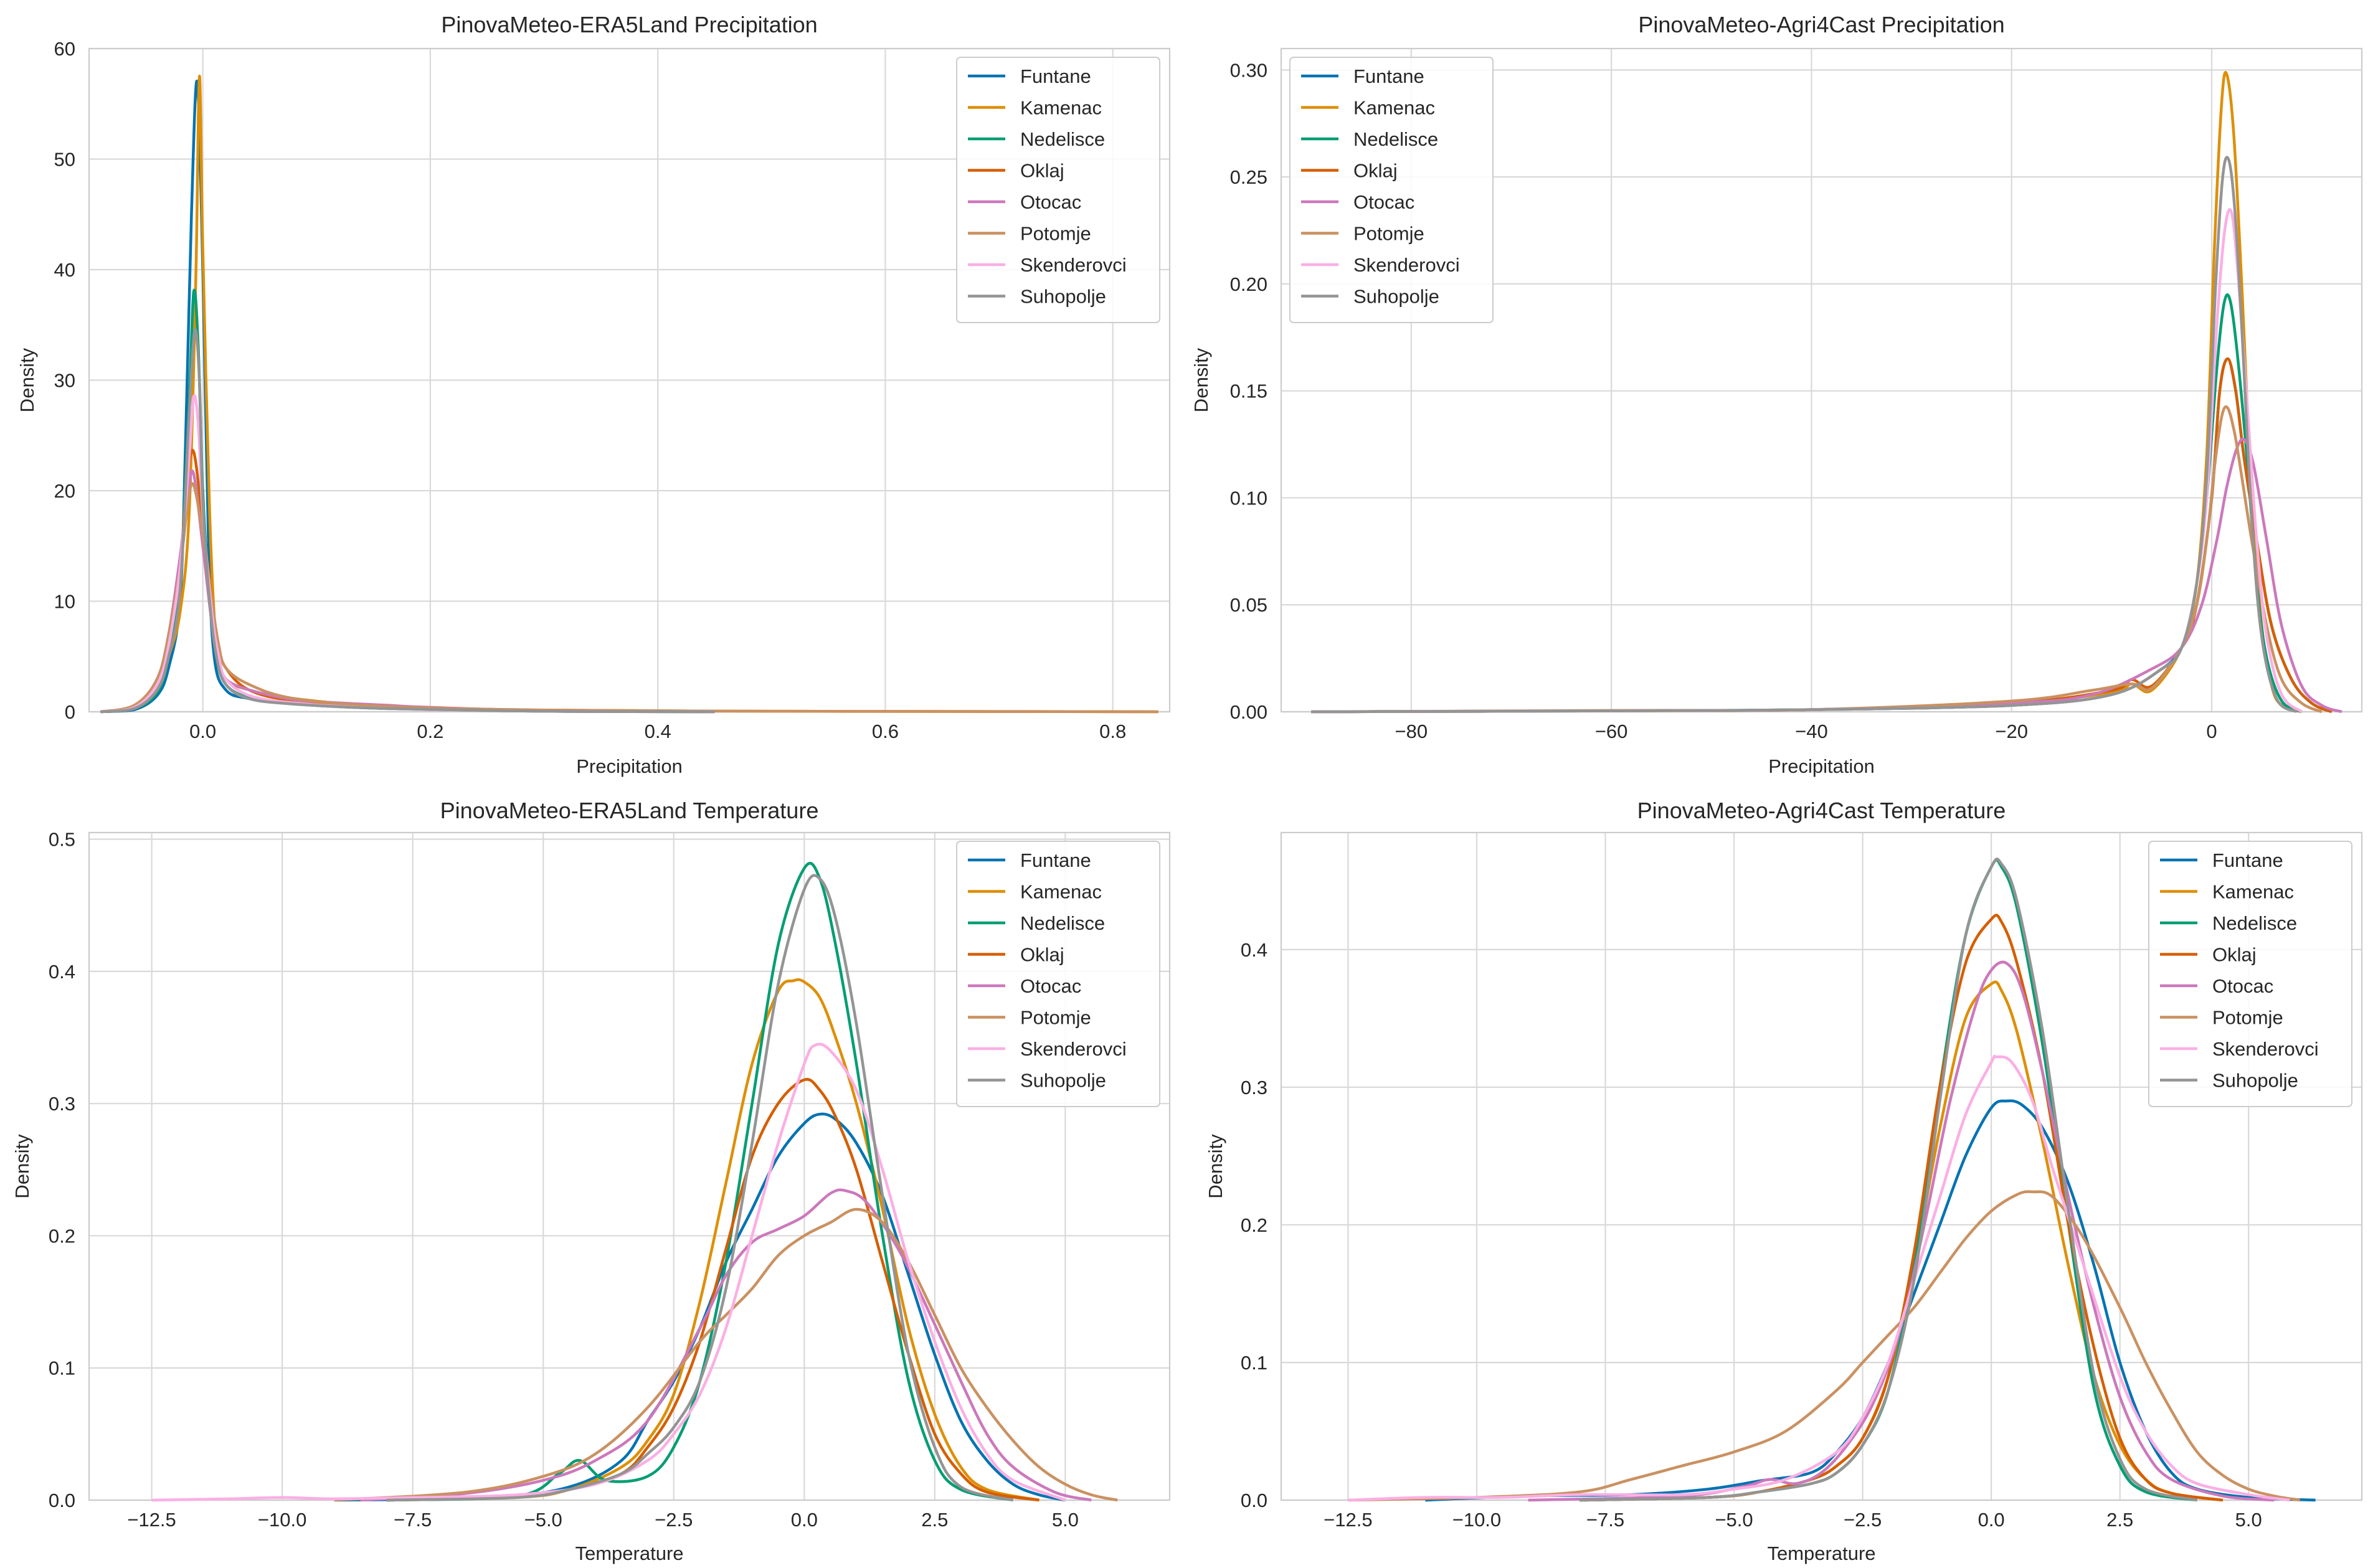 The width and height of the screenshot is (2373, 1568). I want to click on y-tick-label: 0.10, so click(1248, 498).